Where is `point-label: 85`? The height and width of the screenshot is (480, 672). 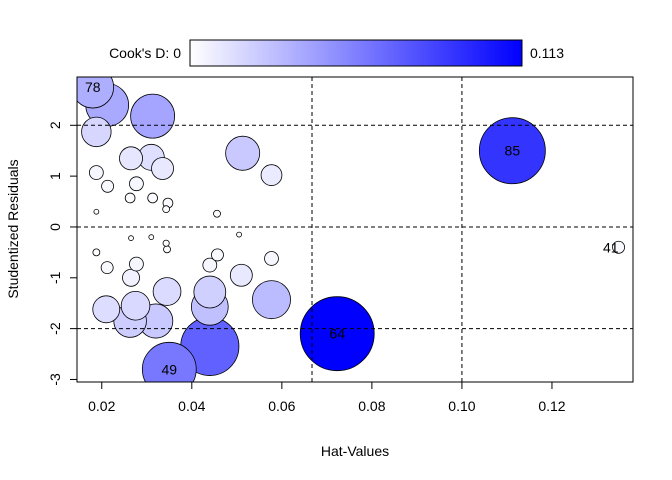
point-label: 85 is located at coordinates (513, 151).